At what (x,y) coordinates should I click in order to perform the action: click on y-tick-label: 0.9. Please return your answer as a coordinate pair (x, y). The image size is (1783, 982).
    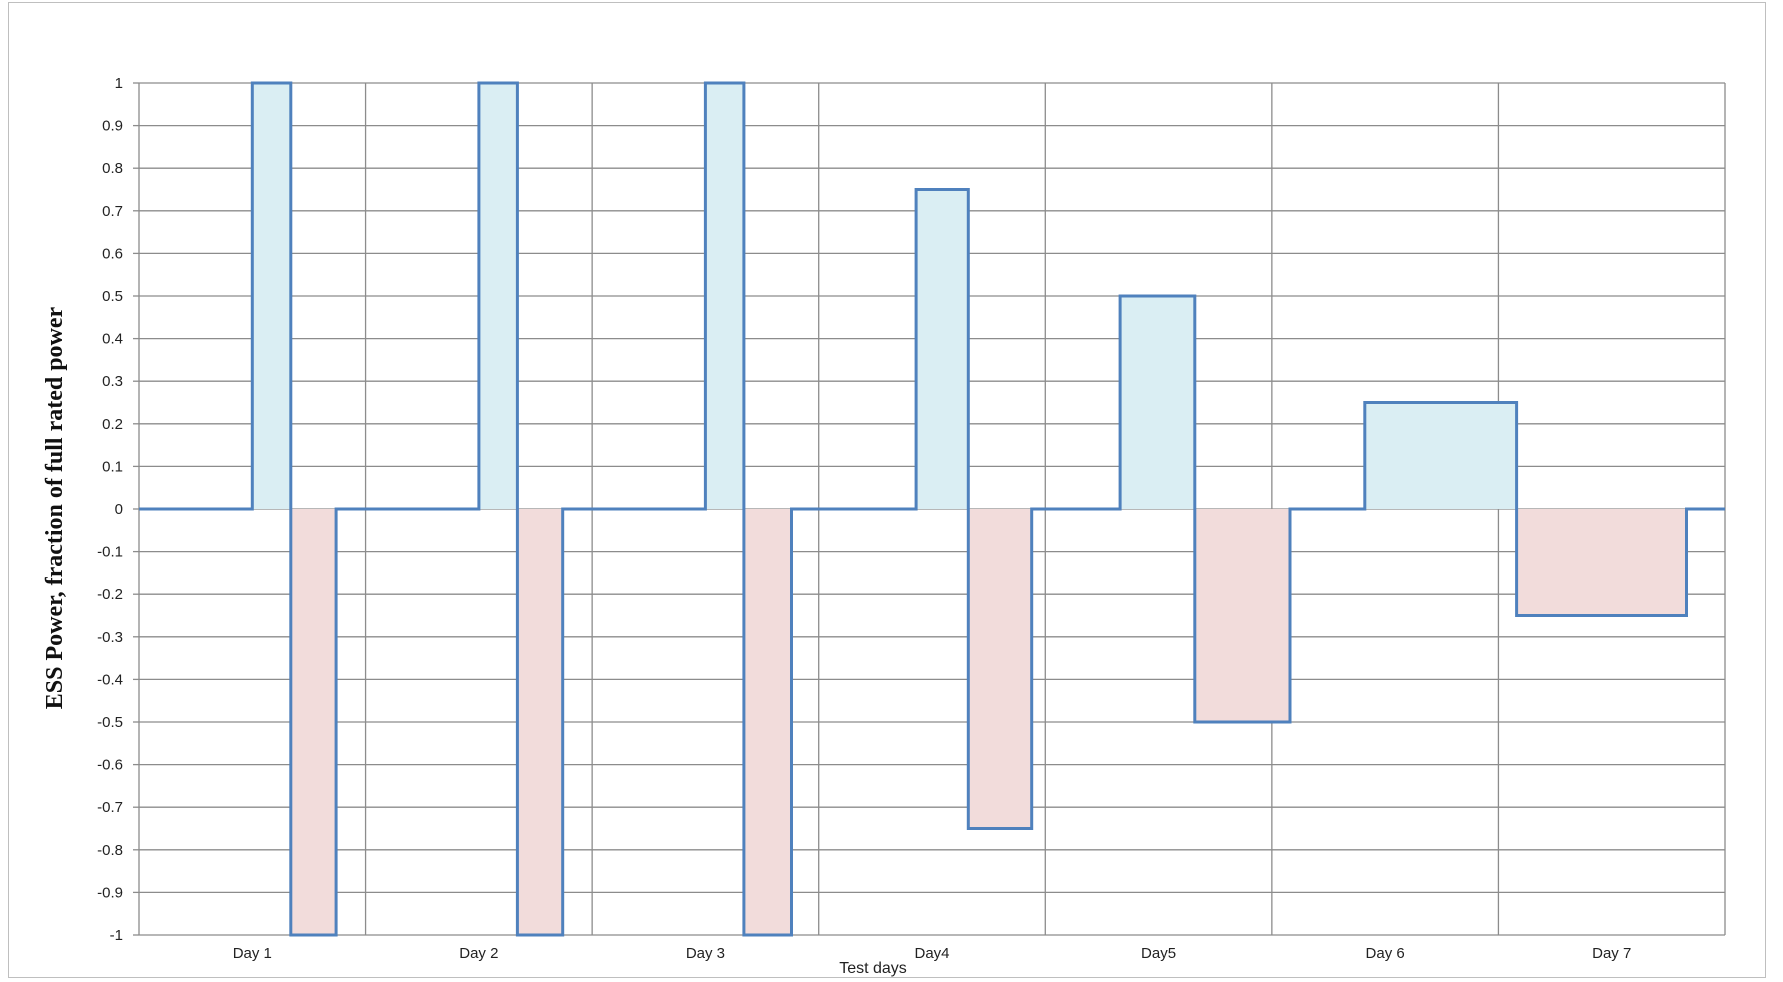
    Looking at the image, I should click on (112, 126).